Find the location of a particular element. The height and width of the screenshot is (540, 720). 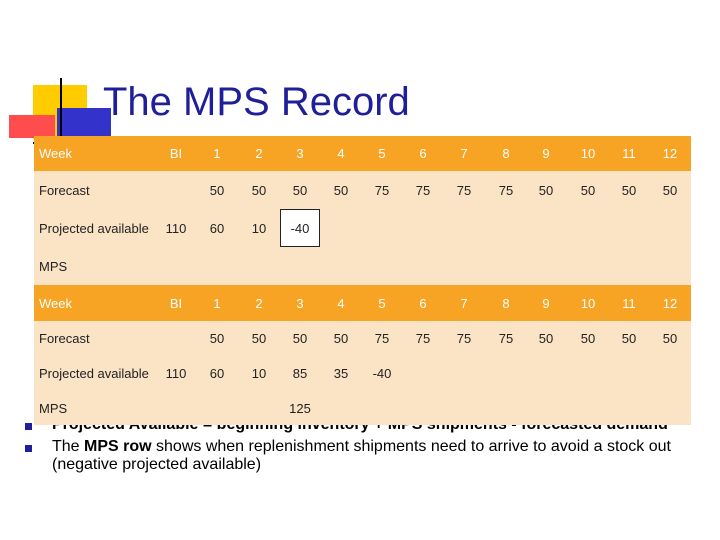

table-header-cell: 11 is located at coordinates (629, 153).